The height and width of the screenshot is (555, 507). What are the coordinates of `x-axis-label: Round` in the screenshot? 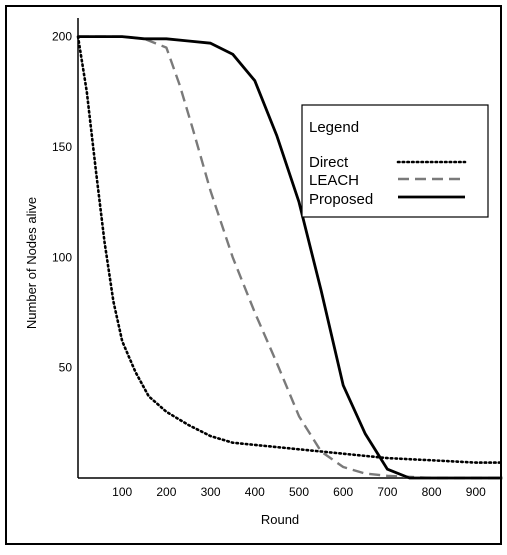 It's located at (280, 519).